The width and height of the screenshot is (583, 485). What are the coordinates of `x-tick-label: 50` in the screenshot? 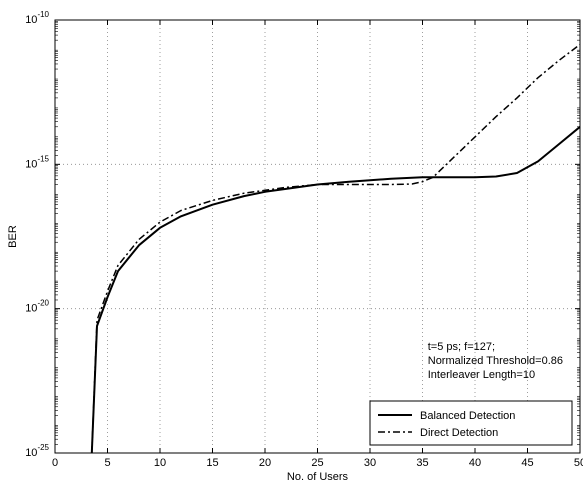 It's located at (578, 463).